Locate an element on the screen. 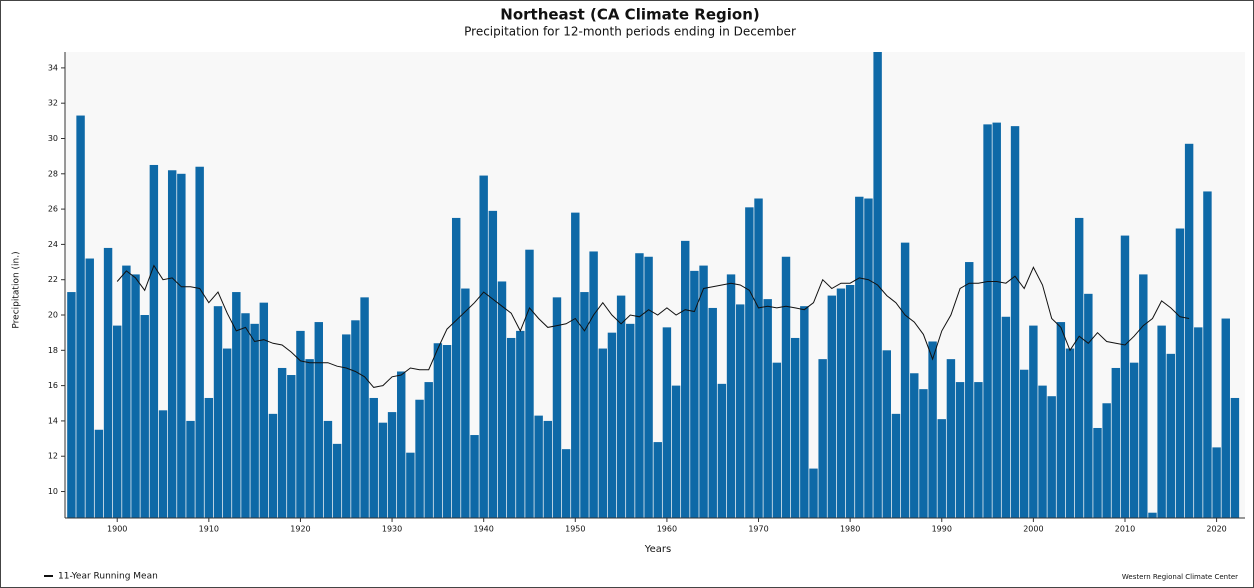 This screenshot has width=1254, height=588. y-tick-label: 26 is located at coordinates (53, 209).